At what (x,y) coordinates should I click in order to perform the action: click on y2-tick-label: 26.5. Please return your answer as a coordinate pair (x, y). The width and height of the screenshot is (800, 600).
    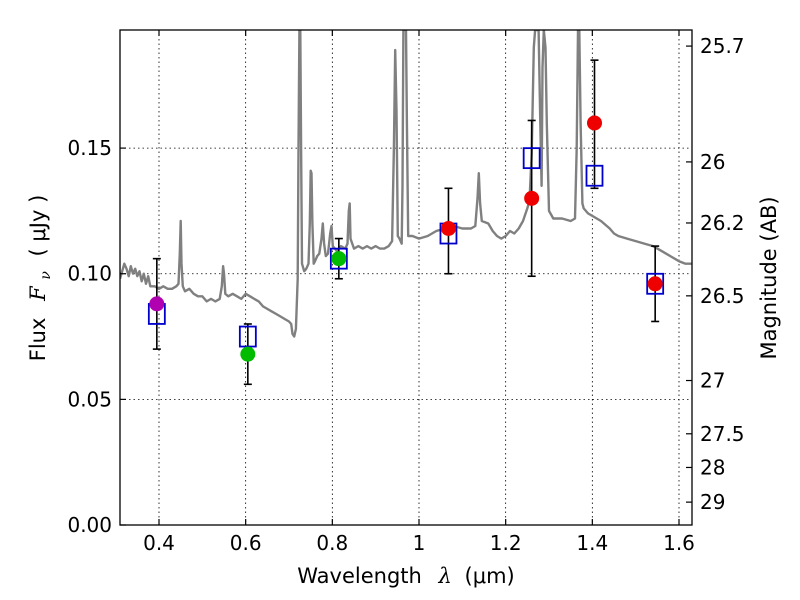
    Looking at the image, I should click on (722, 296).